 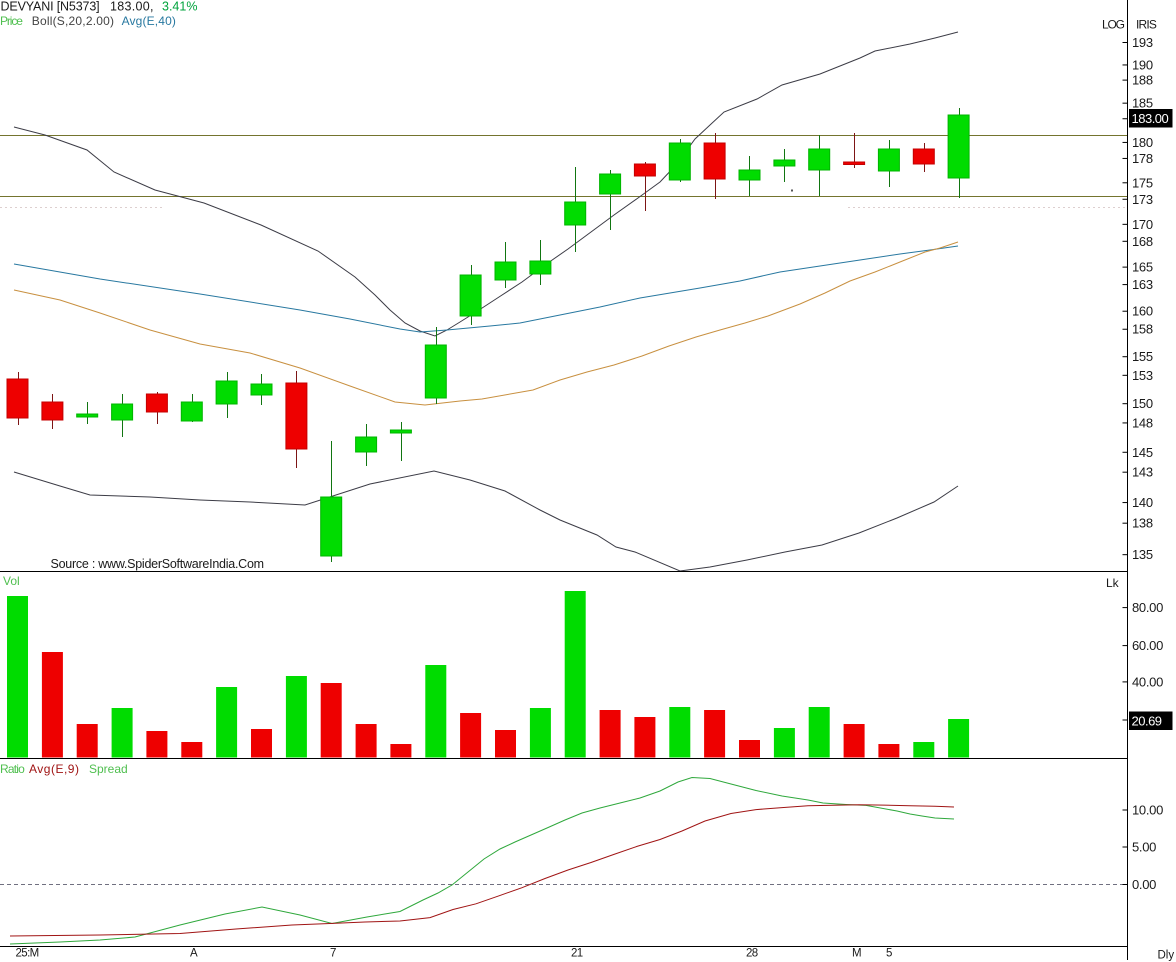 What do you see at coordinates (179, 7) in the screenshot?
I see `svg-text: 3.41%` at bounding box center [179, 7].